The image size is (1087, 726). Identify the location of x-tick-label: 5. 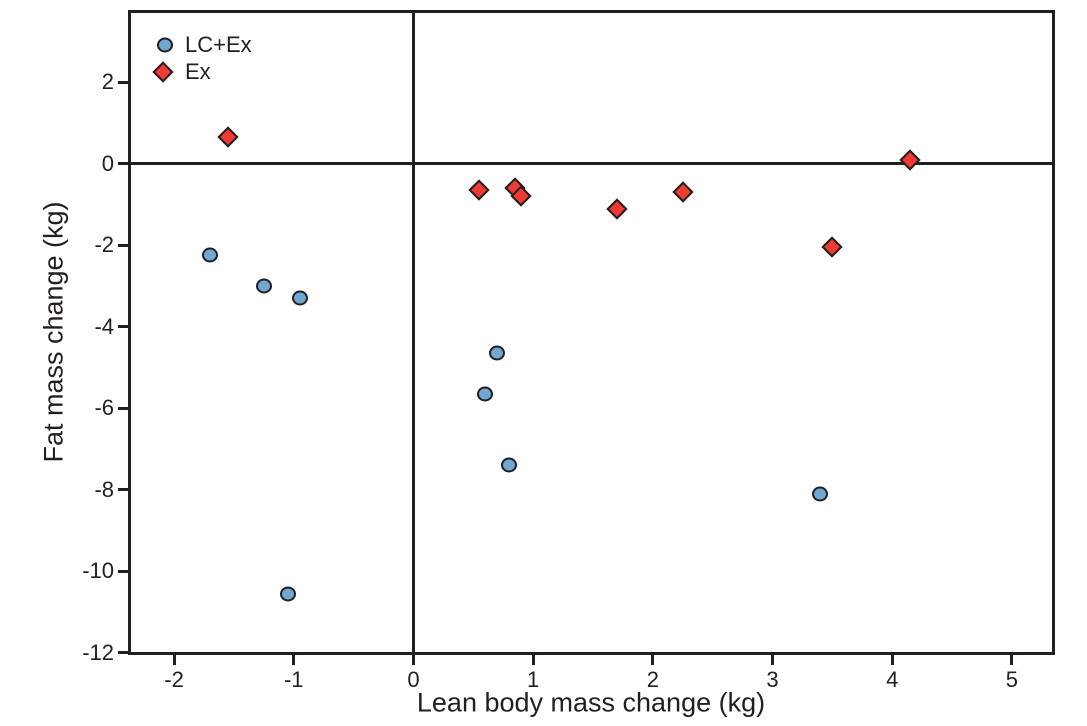
(1012, 679).